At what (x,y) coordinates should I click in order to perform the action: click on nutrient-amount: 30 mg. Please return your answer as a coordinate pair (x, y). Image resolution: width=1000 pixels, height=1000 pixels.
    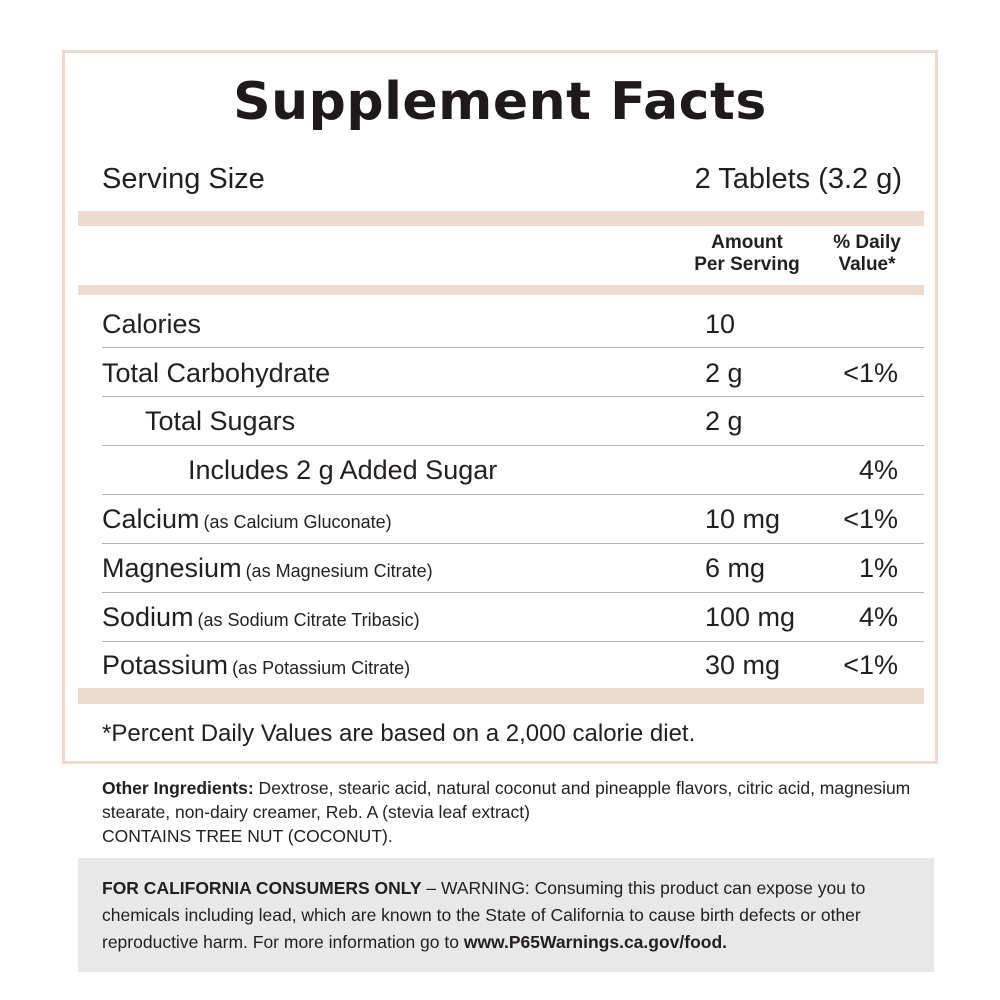
    Looking at the image, I should click on (743, 665).